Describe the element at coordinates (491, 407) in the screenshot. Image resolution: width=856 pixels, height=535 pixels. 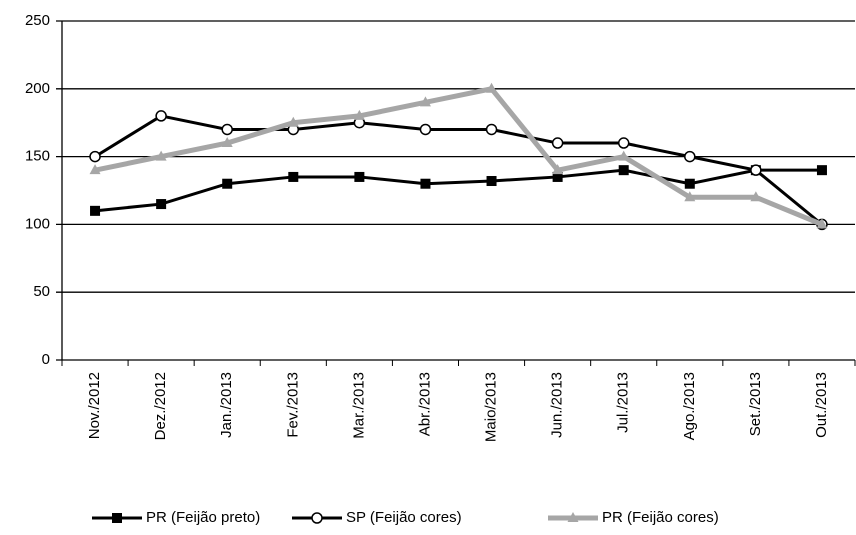
I see `x-tick-label: Maio/2013` at that location.